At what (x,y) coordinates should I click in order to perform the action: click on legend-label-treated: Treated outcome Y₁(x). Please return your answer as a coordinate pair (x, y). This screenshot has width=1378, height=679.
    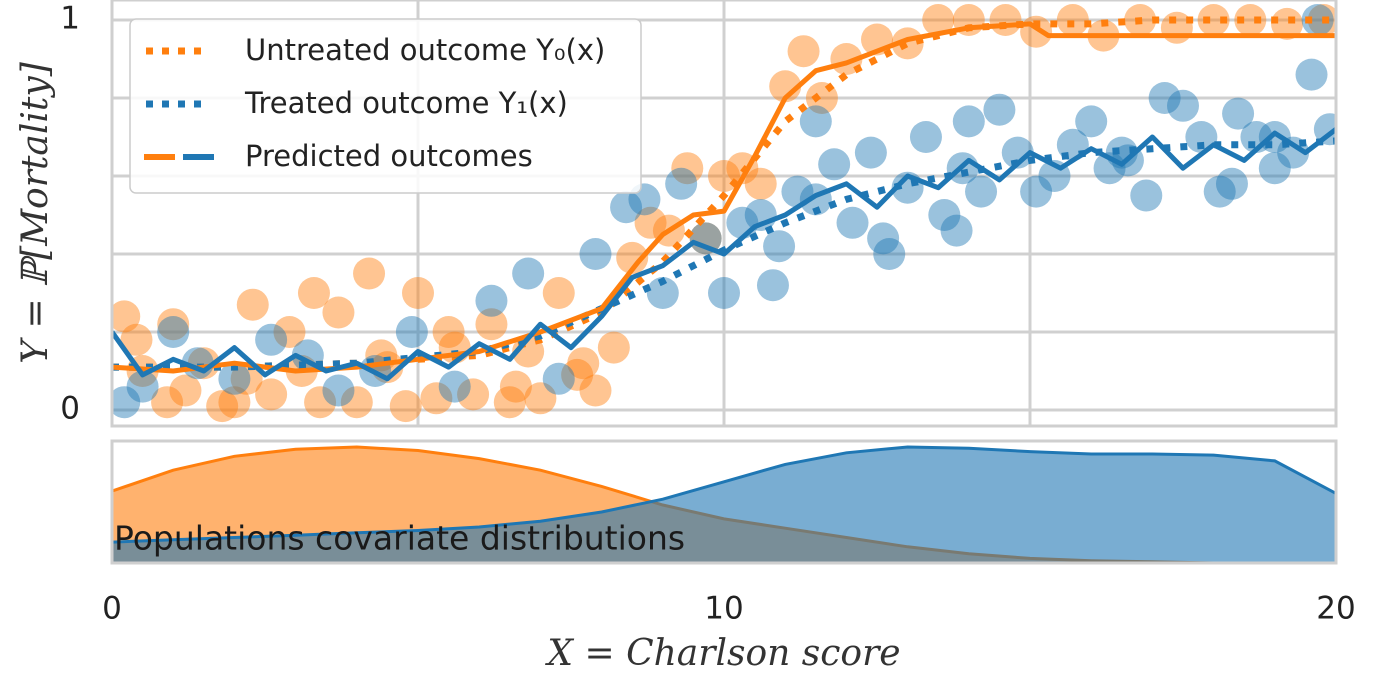
    Looking at the image, I should click on (406, 103).